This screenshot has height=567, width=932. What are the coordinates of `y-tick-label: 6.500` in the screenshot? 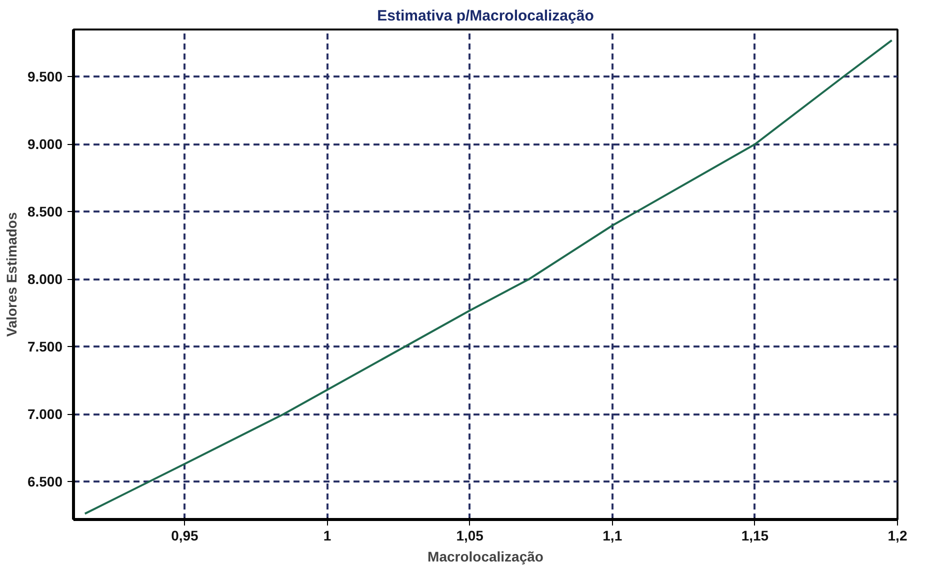 It's located at (45, 482).